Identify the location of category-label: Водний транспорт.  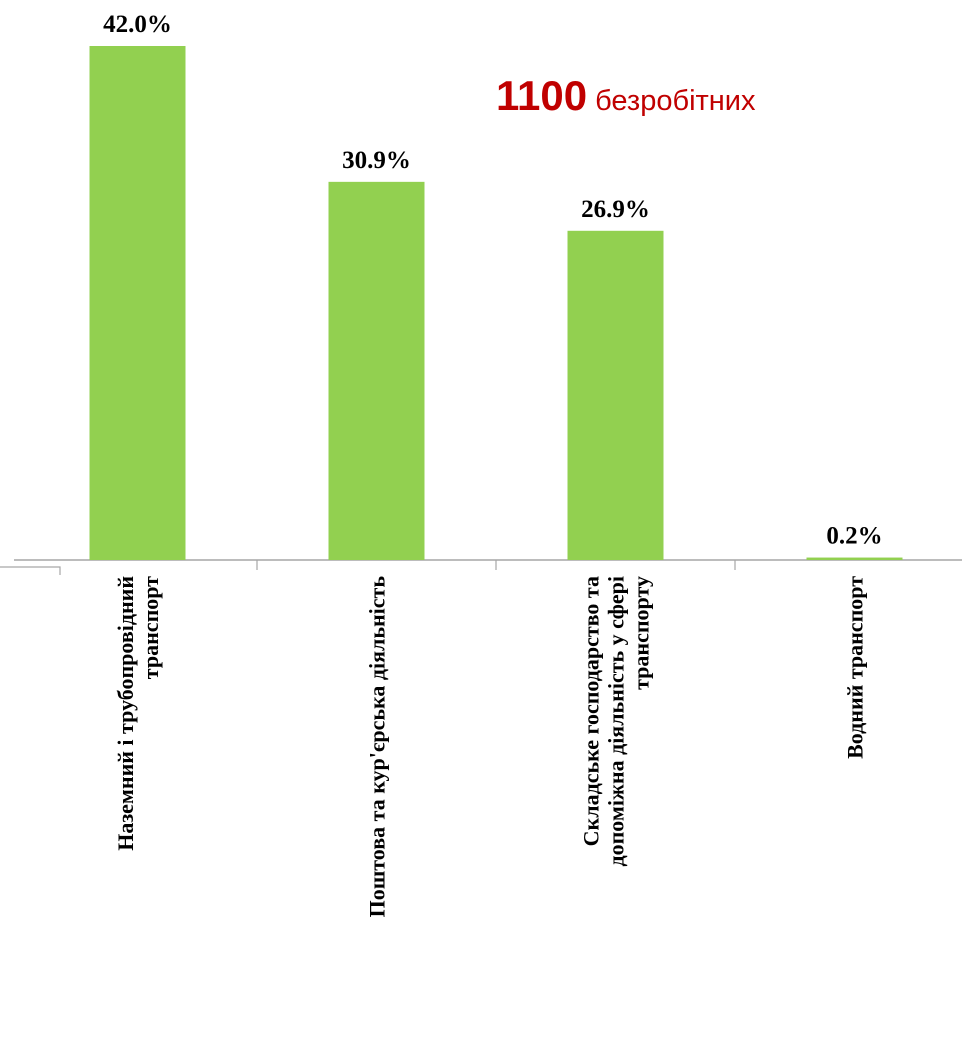
(855, 667).